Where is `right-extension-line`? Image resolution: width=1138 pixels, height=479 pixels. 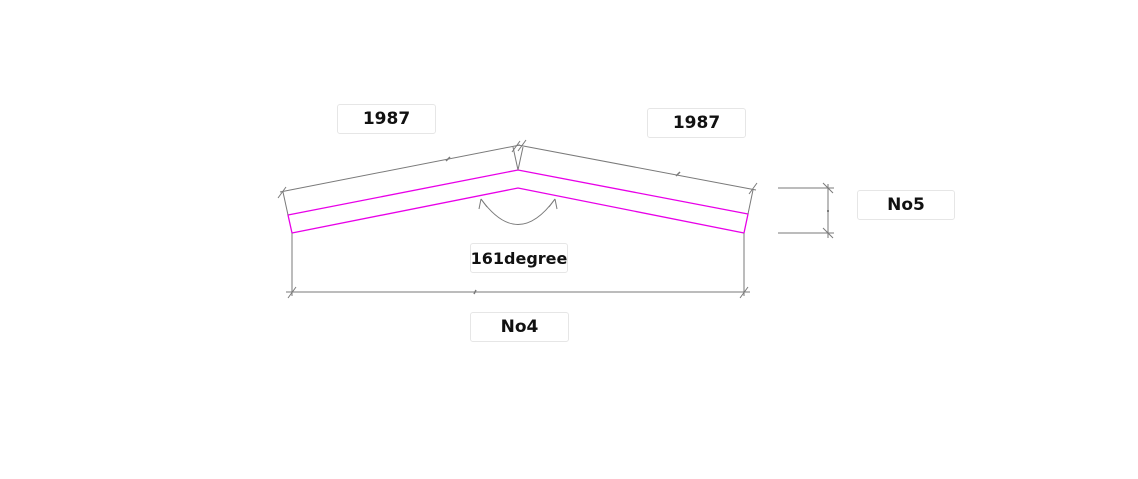 right-extension-line is located at coordinates (750, 202).